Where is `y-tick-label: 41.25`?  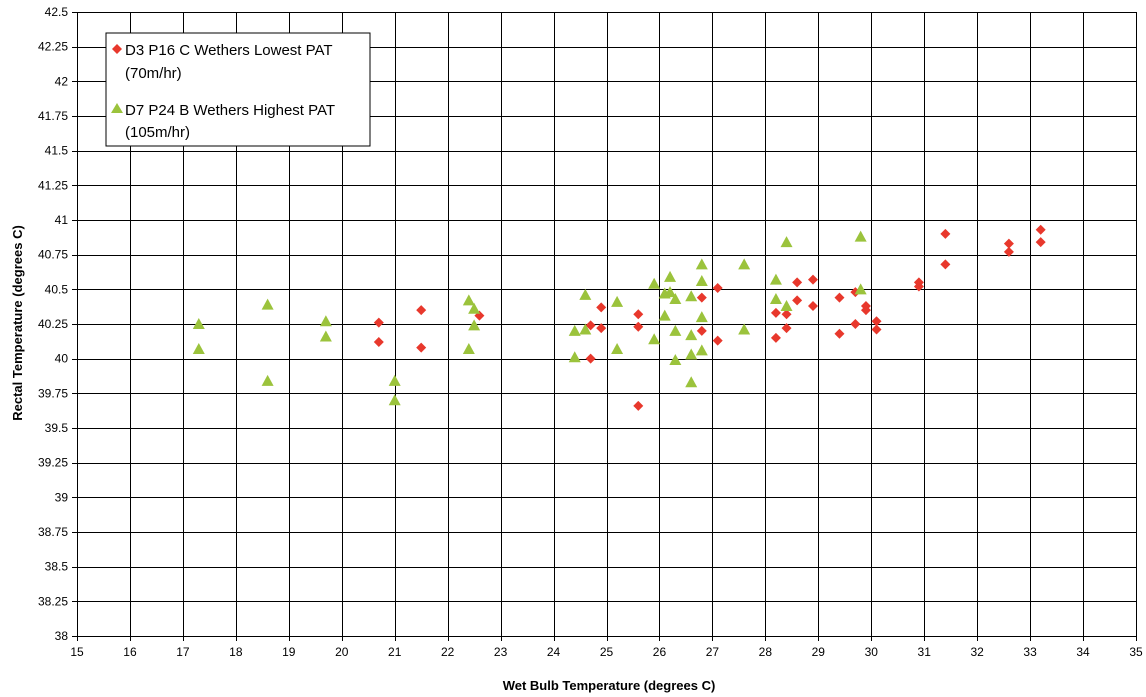 y-tick-label: 41.25 is located at coordinates (53, 185).